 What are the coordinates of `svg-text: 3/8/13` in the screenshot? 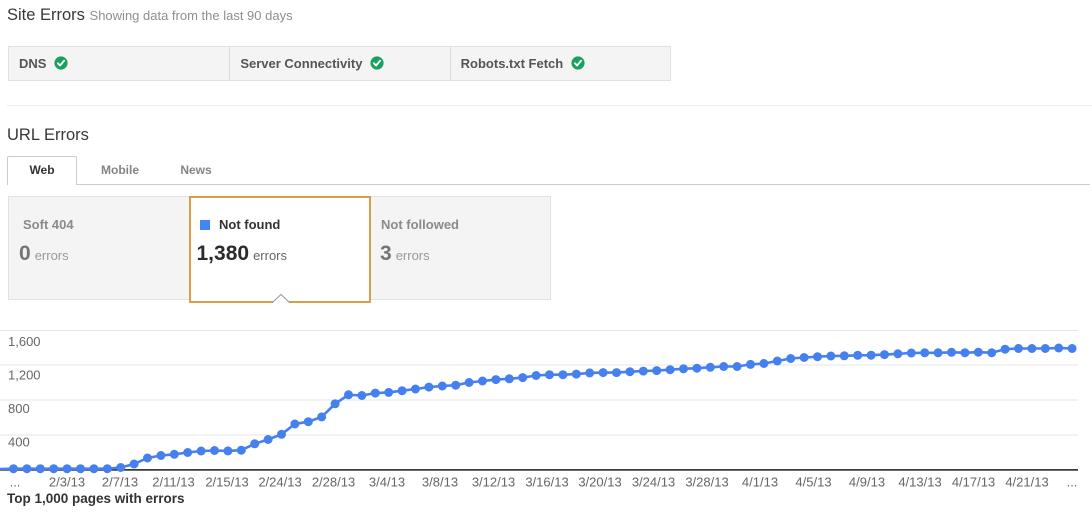 It's located at (440, 481).